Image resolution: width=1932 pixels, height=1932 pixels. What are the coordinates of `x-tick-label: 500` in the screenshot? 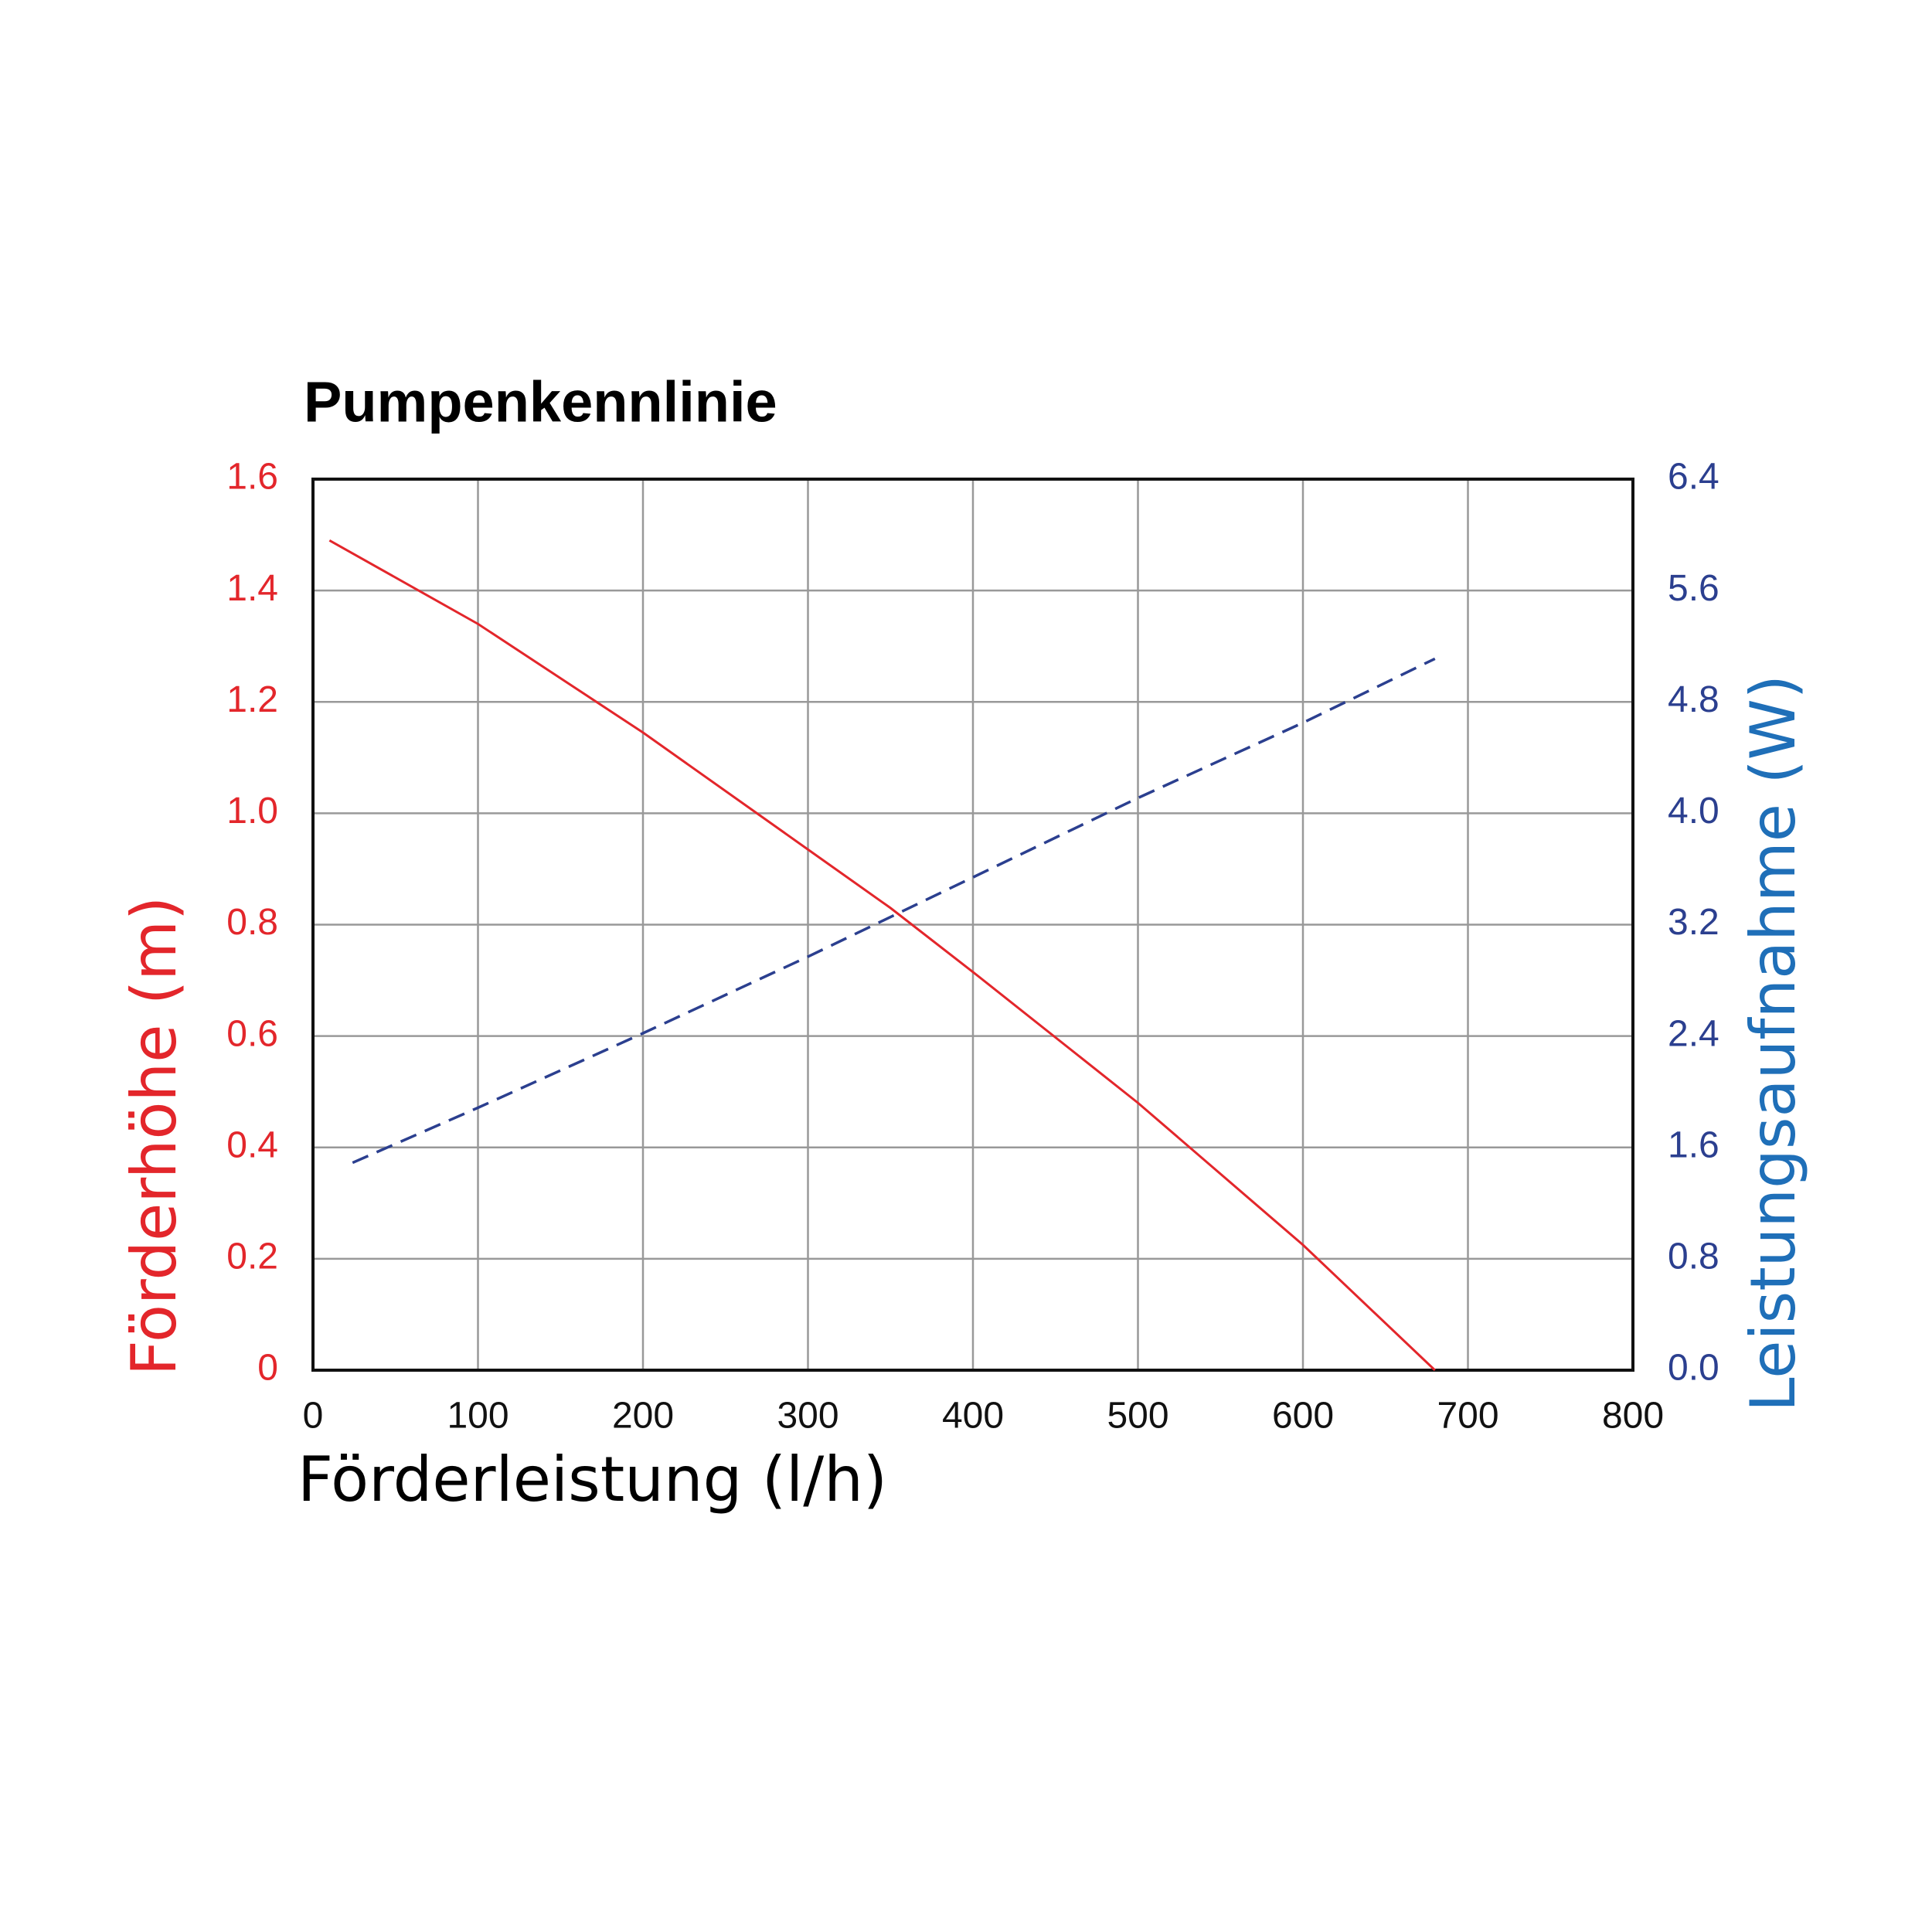 It's located at (1137, 1417).